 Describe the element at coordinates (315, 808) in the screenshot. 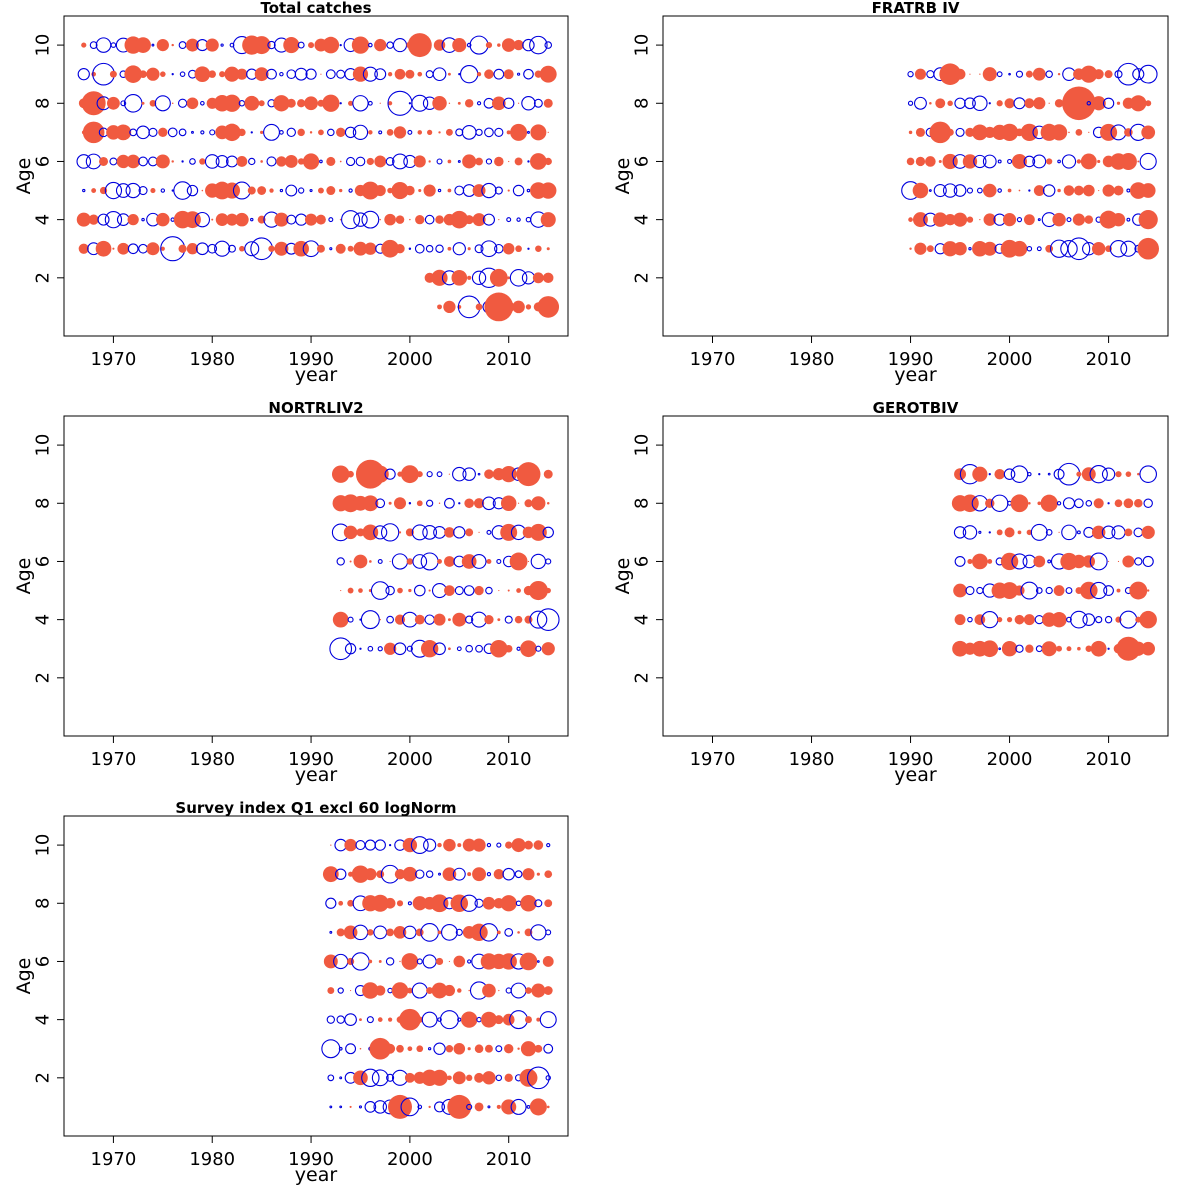

I see `panel-title: Survey index Q1 excl 60 logNorm` at that location.